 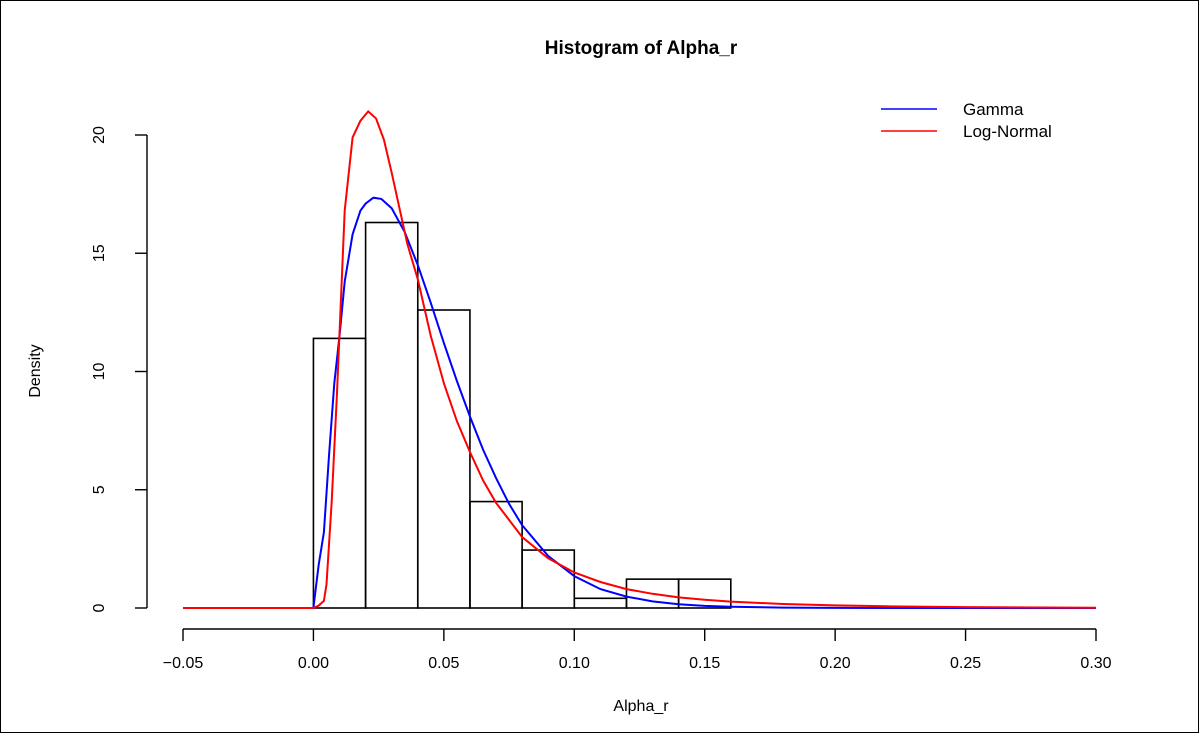 What do you see at coordinates (313, 663) in the screenshot?
I see `x-tick-label: 0.00` at bounding box center [313, 663].